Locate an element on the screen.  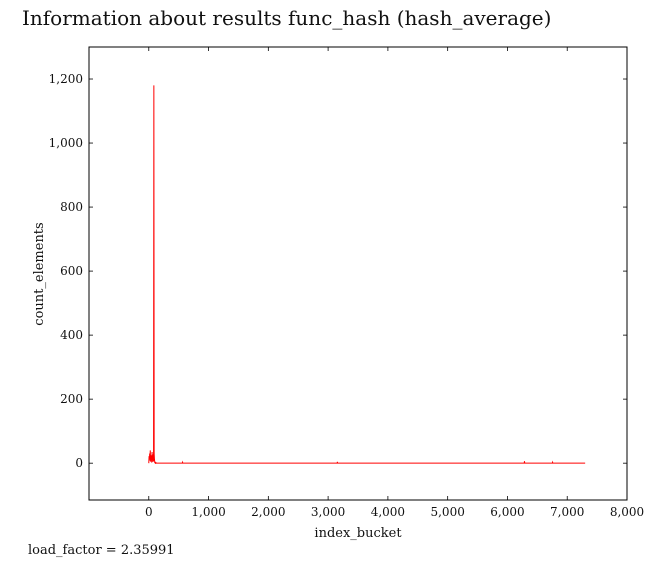
x-axis-label: index_bucket is located at coordinates (358, 533).